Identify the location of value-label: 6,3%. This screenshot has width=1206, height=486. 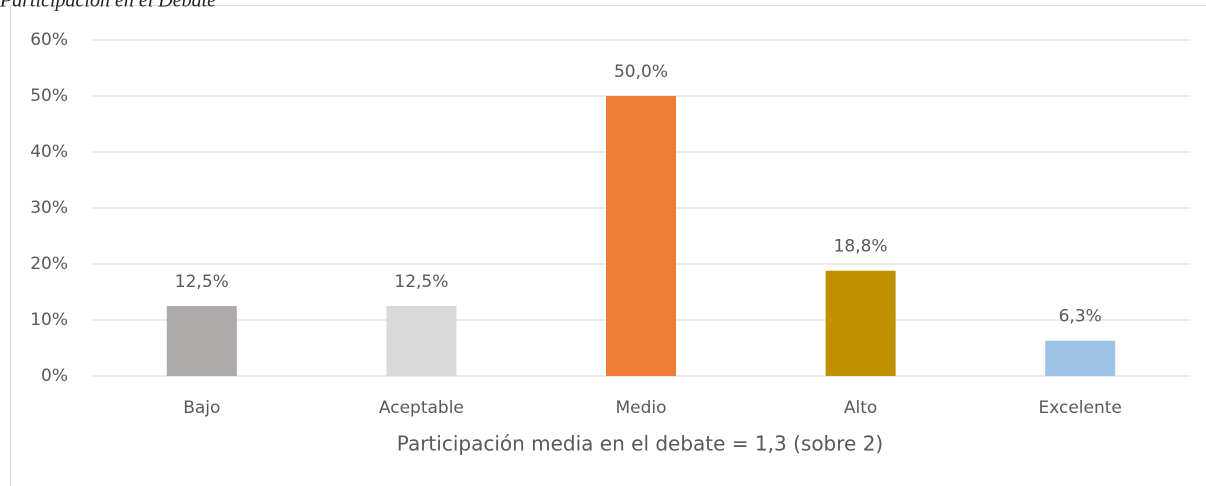
(1080, 317).